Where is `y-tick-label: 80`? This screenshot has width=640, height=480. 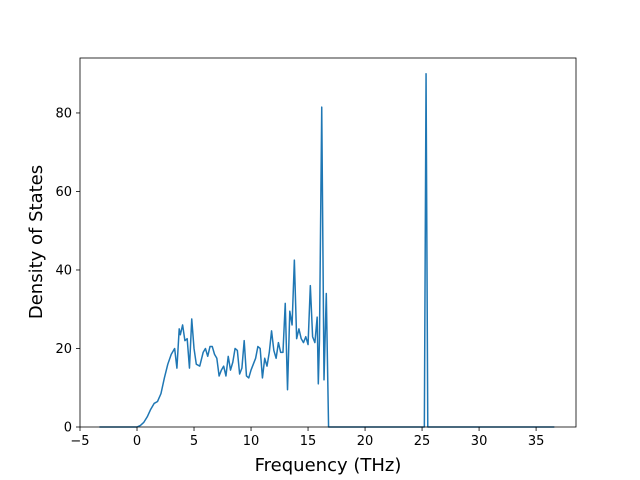 y-tick-label: 80 is located at coordinates (63, 113).